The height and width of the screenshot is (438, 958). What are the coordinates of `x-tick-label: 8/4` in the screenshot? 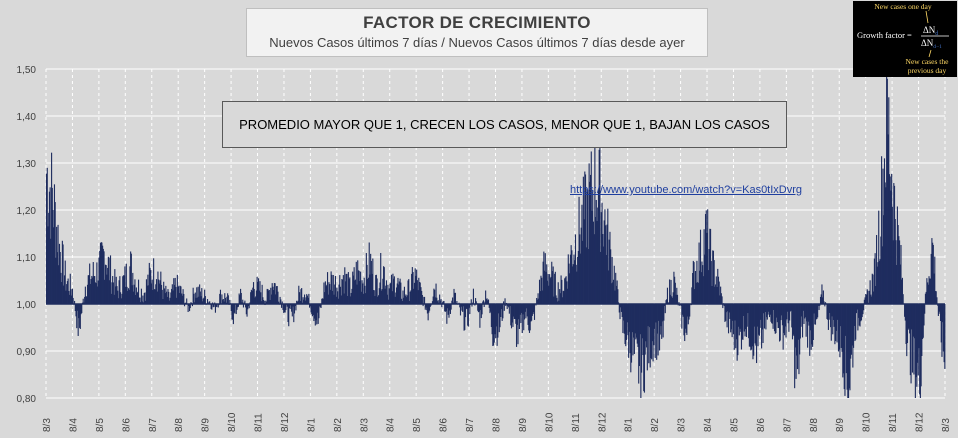 It's located at (391, 425).